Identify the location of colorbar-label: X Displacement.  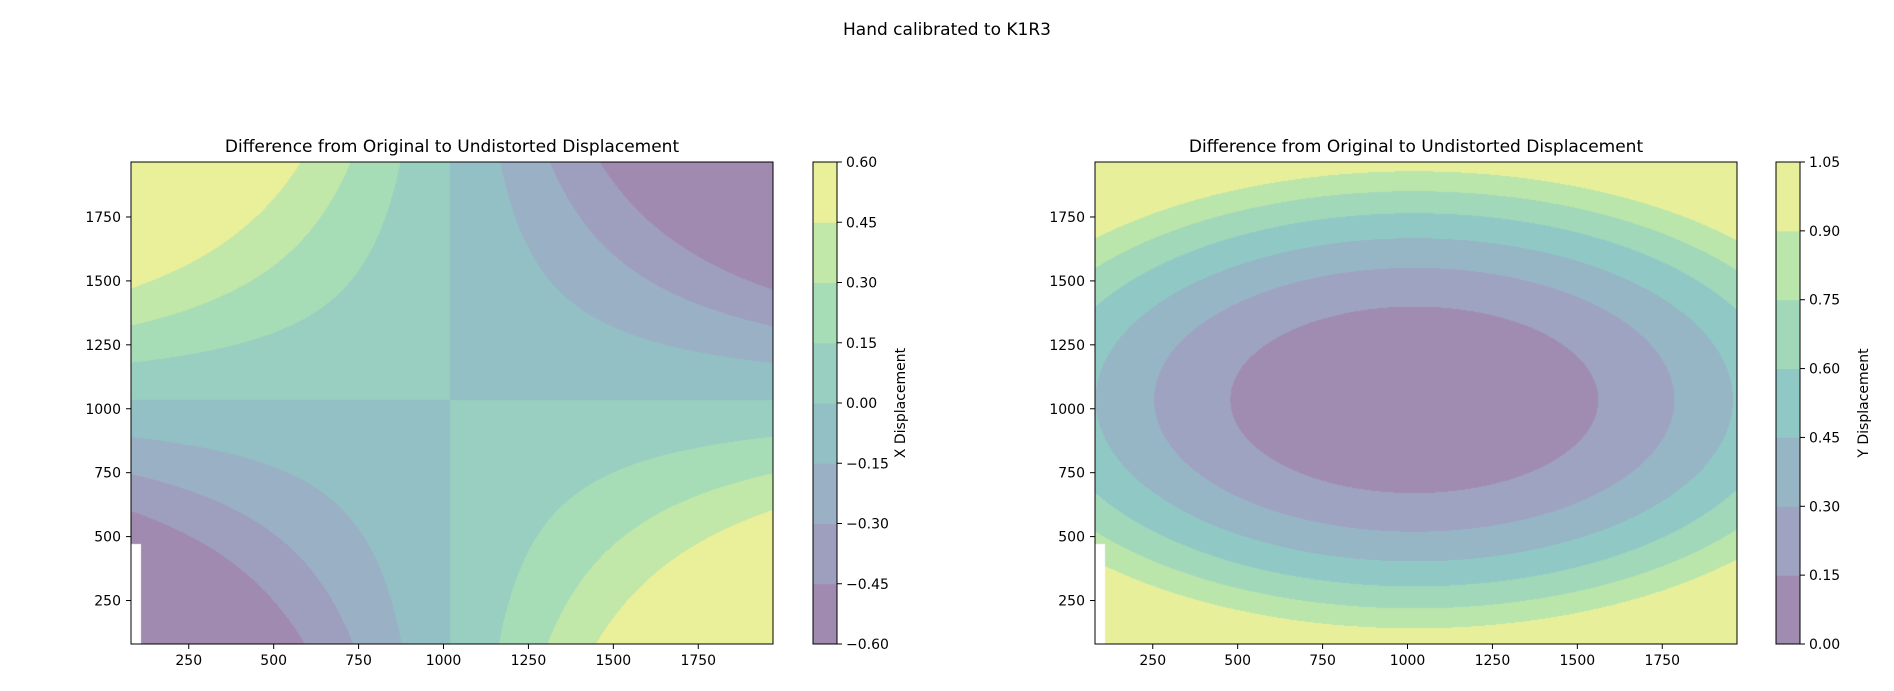
(901, 402).